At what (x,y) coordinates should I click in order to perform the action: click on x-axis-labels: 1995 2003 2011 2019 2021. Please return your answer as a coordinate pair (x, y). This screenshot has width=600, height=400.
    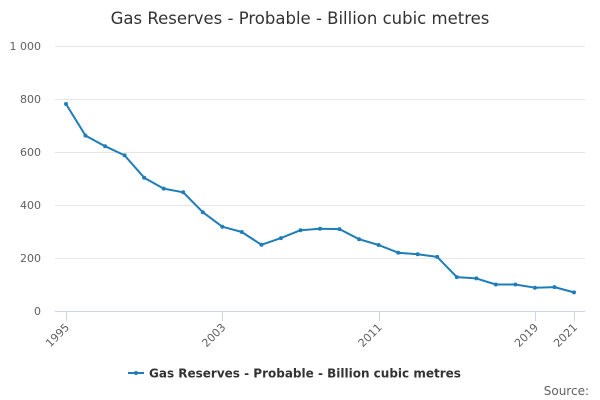
    Looking at the image, I should click on (311, 335).